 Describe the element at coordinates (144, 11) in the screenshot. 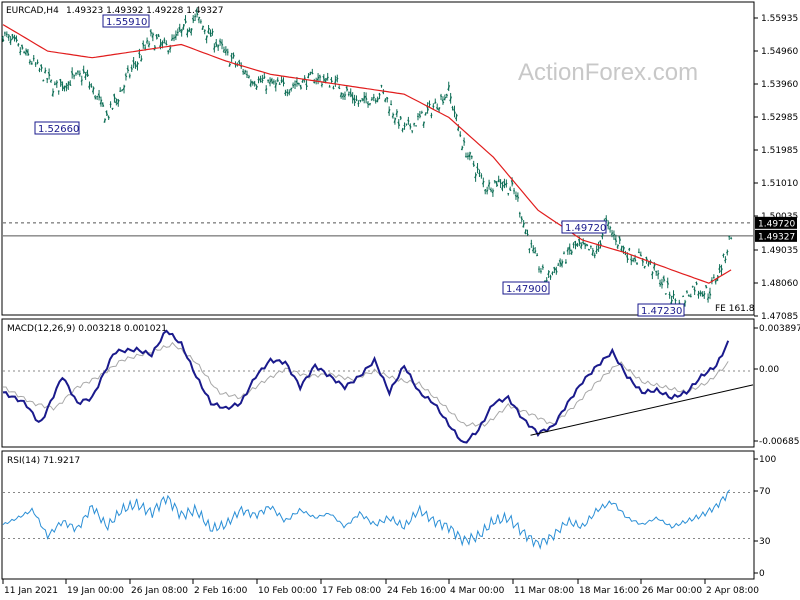

I see `chart-ohlc: 1.49323 1.49392 1.49228 1.49327` at that location.